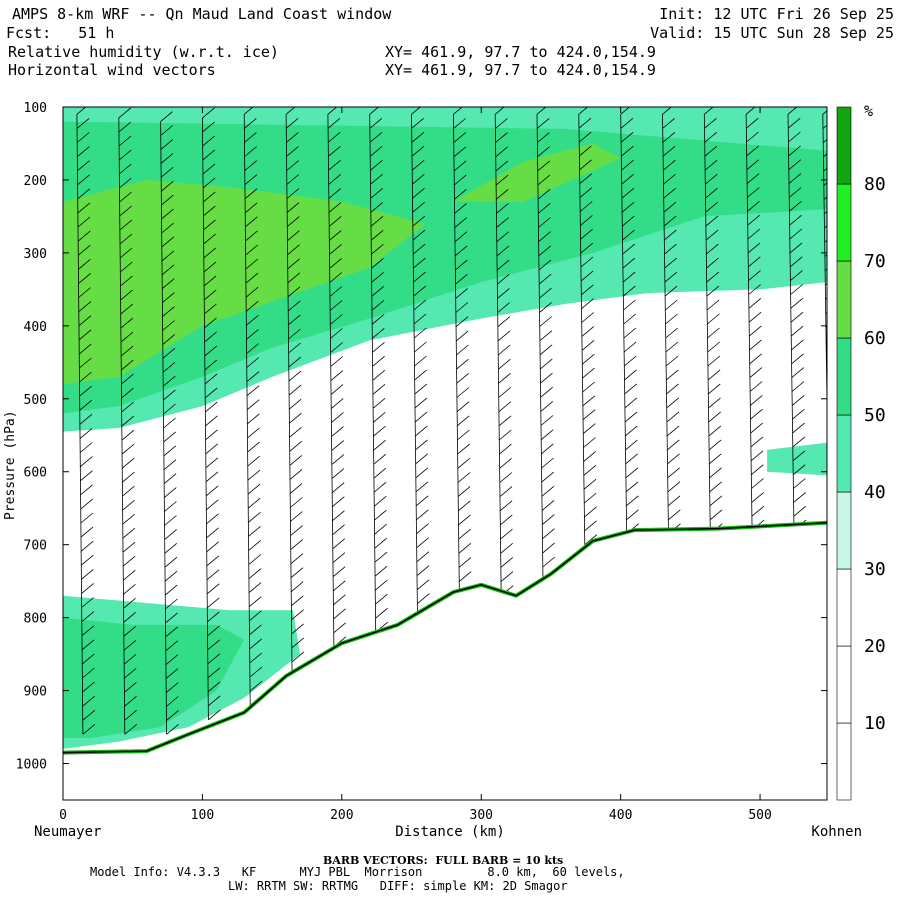 The image size is (900, 900). I want to click on barb-legend: BARB VECTORS: FULL BARB = 10 kts, so click(443, 860).